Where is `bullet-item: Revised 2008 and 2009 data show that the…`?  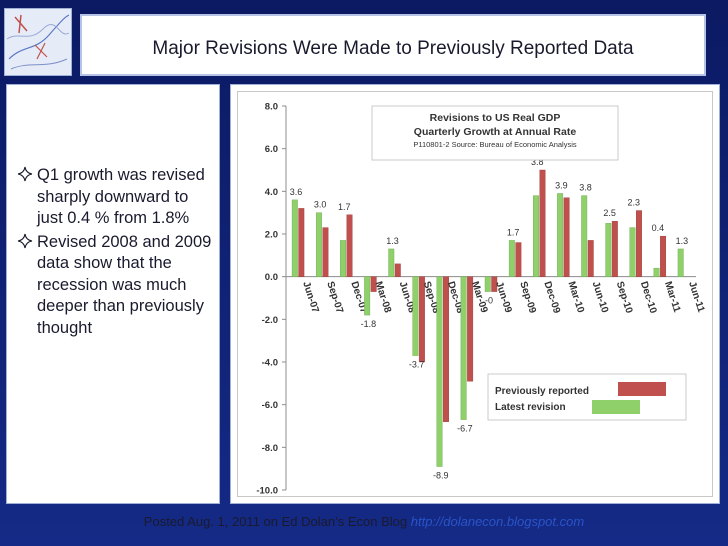
bullet-item: Revised 2008 and 2009 data show that the… is located at coordinates (115, 286).